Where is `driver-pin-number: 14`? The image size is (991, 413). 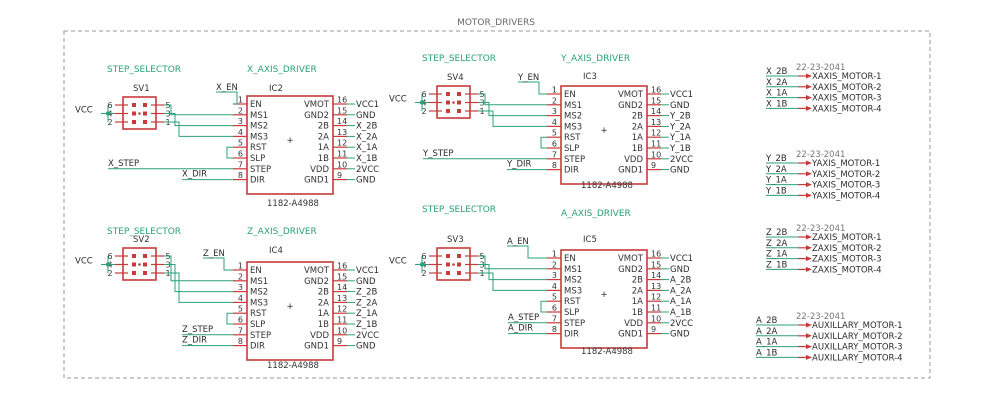 driver-pin-number: 14 is located at coordinates (342, 287).